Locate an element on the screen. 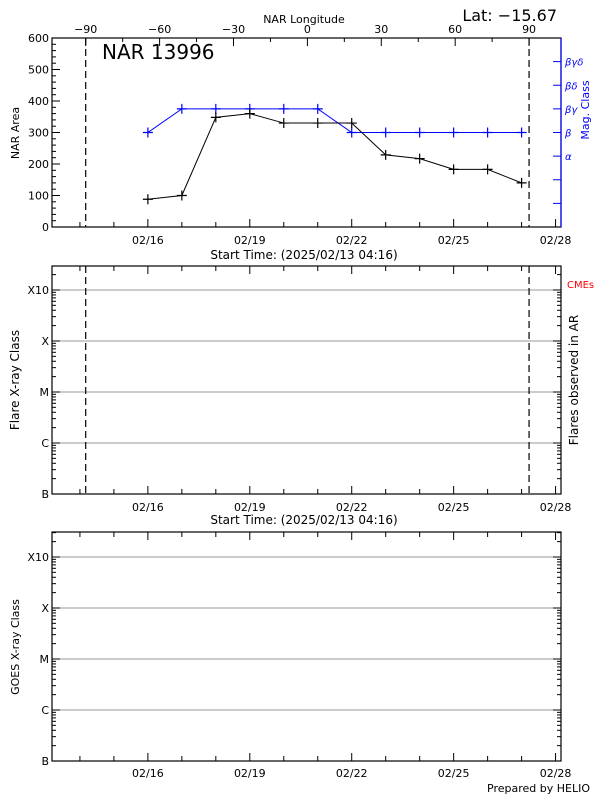  panel1-xlabel: Start Time: (2025/02/13 04:16) is located at coordinates (303, 255).